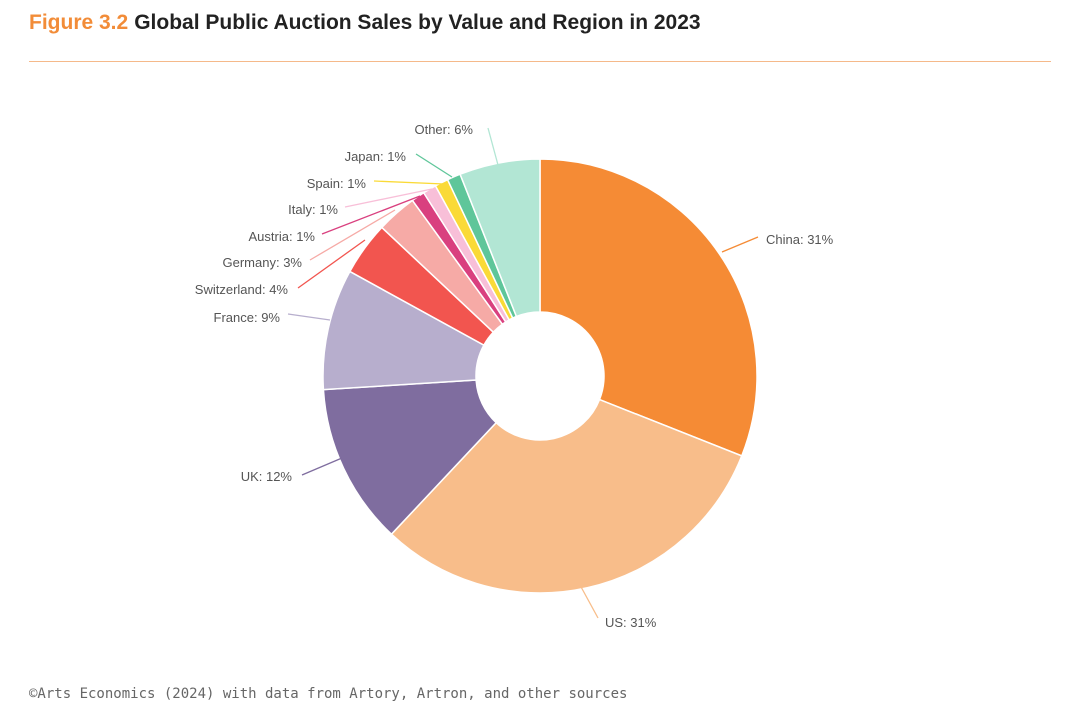 This screenshot has height=723, width=1080. I want to click on slice-us, so click(566, 496).